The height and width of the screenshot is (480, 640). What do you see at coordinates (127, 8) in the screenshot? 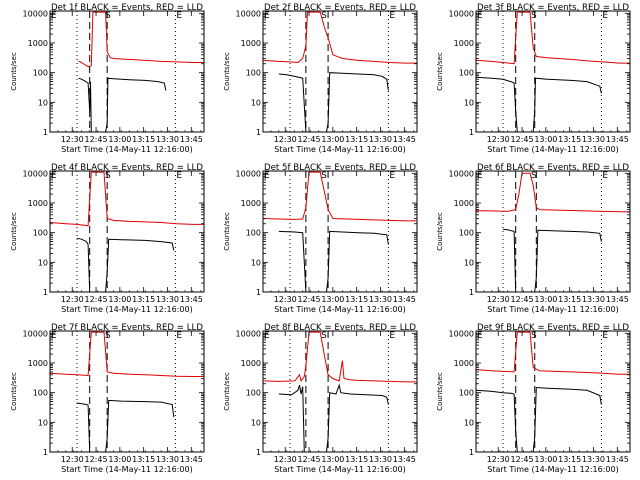
I see `chart-title: Det 1f BLACK = Events, RED = LLD` at bounding box center [127, 8].